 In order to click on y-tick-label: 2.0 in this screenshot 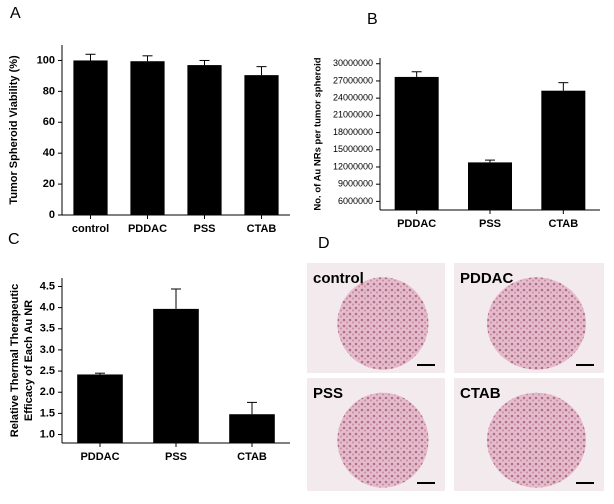, I will do `click(47, 392)`.